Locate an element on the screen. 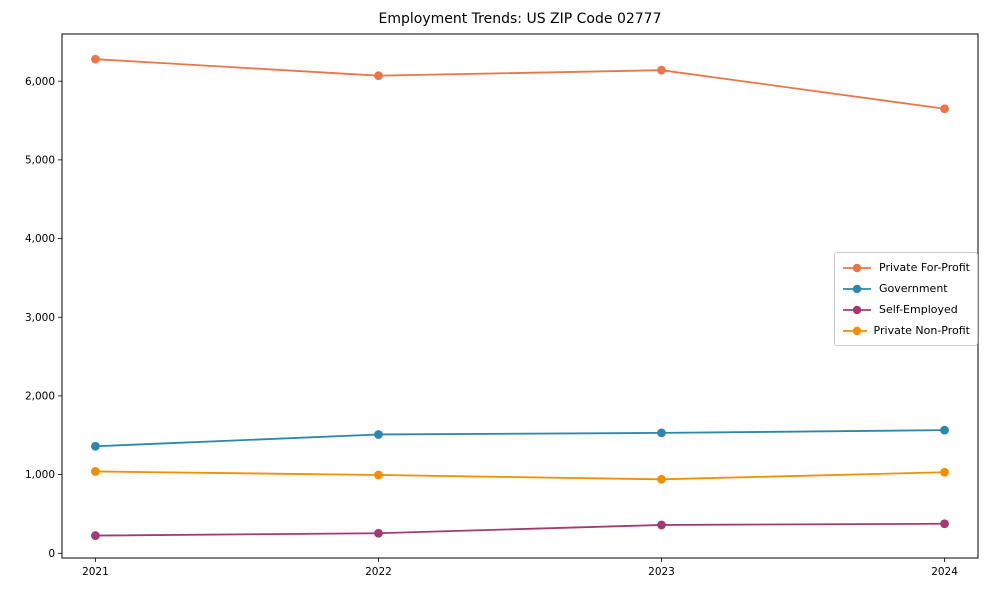  data-point-self-employed-2021 is located at coordinates (95, 535).